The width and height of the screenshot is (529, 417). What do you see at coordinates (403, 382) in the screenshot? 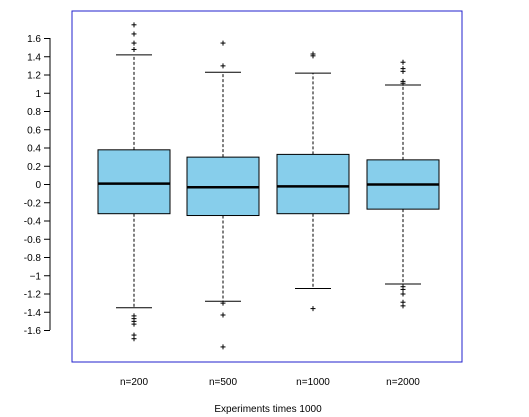
I see `x-category-label: n=2000` at bounding box center [403, 382].